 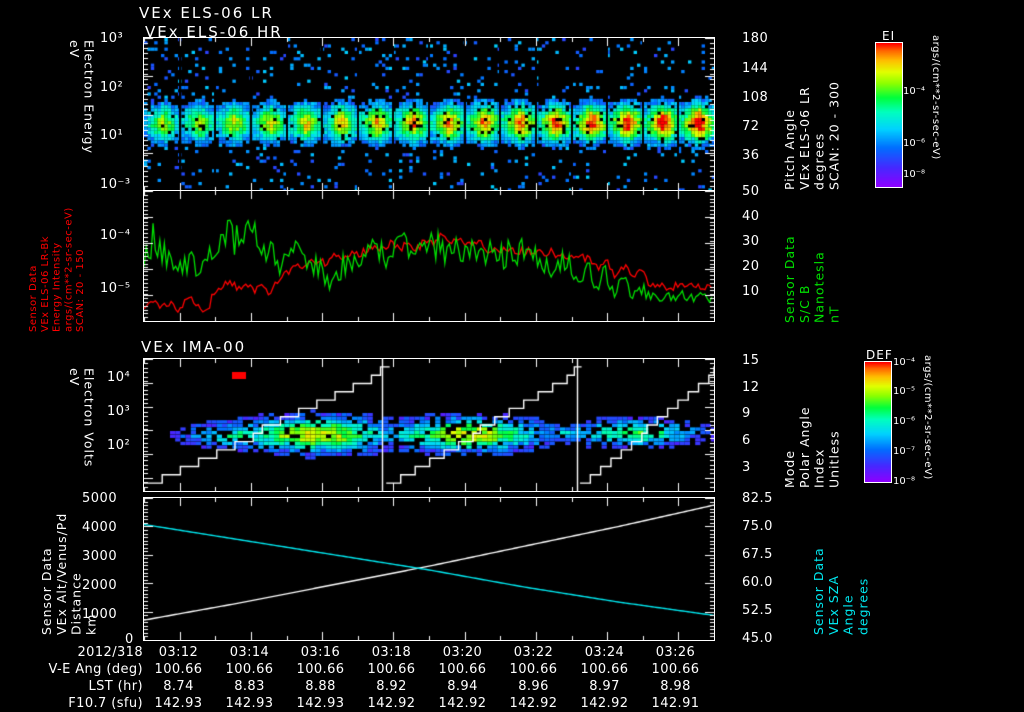 I want to click on panel2-rtick-20: 20, so click(x=751, y=266).